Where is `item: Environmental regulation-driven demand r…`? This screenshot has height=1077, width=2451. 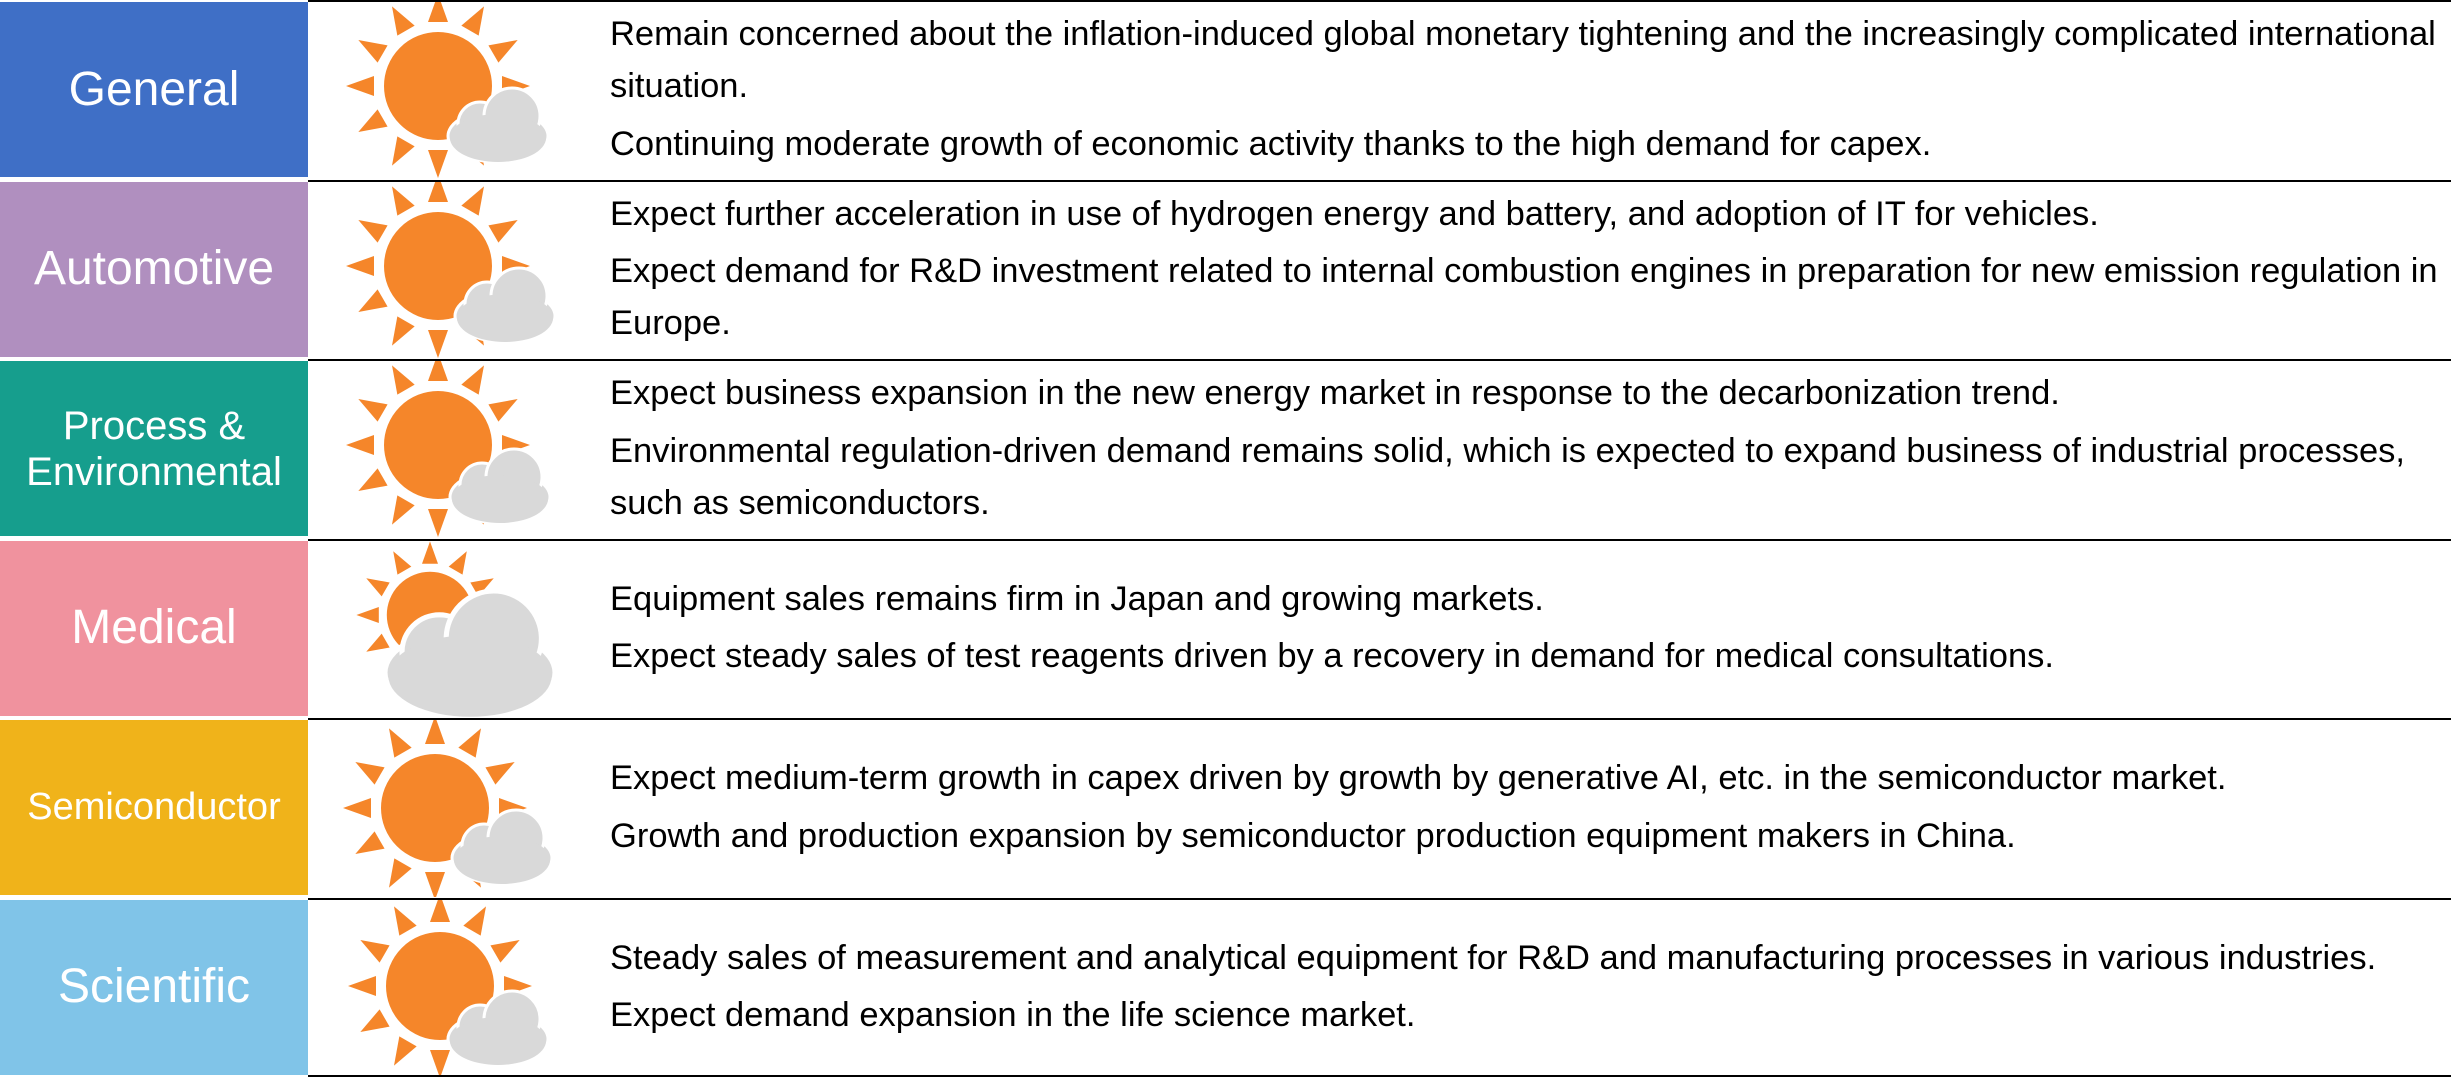 item: Environmental regulation-driven demand r… is located at coordinates (1507, 476).